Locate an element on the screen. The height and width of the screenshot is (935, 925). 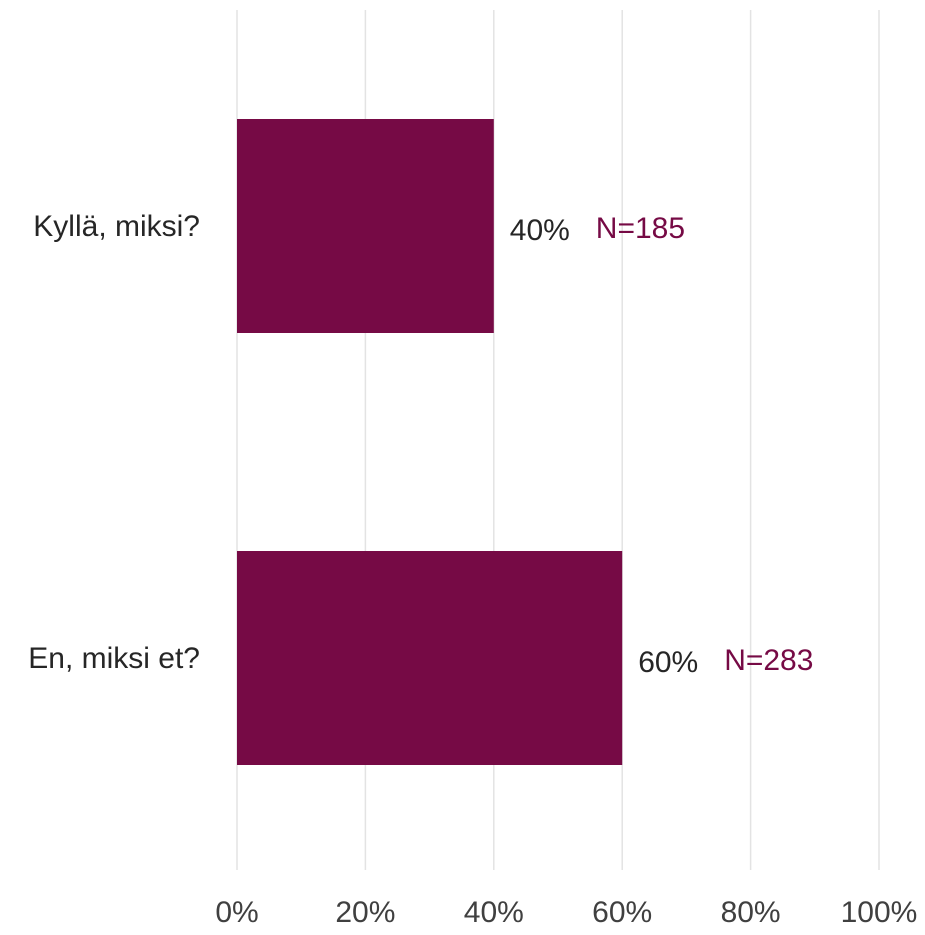
x-tick-label: 40% is located at coordinates (494, 912).